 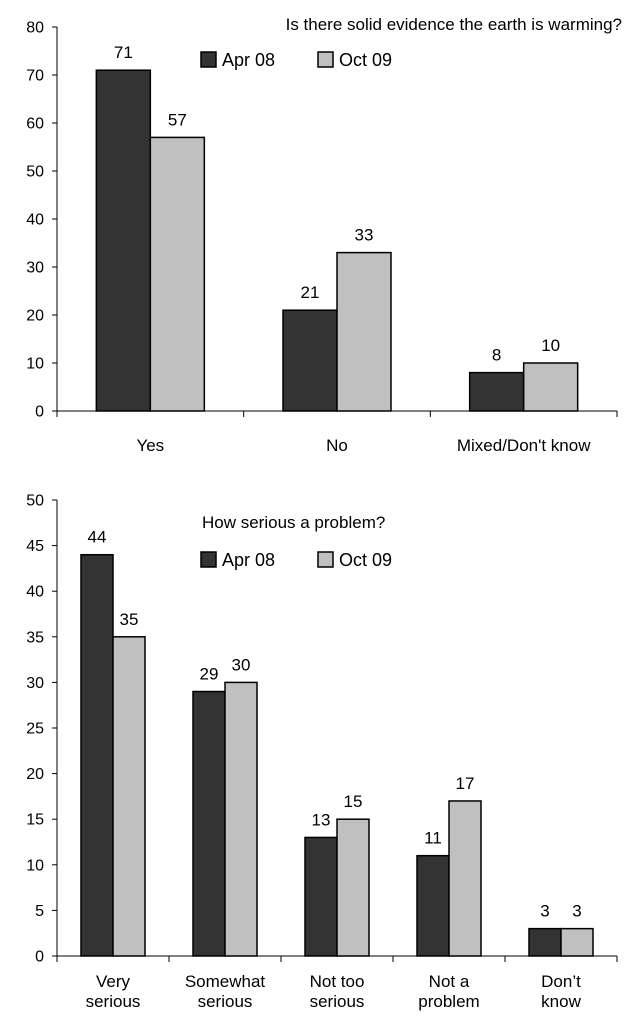 I want to click on data-label: 8, so click(x=496, y=355).